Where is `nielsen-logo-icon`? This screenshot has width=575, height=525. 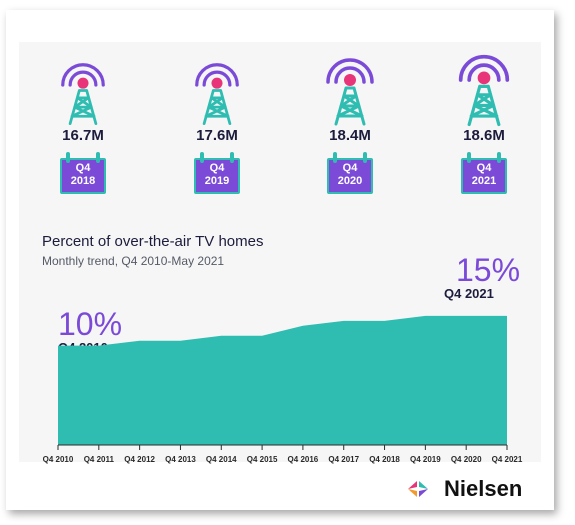
nielsen-logo-icon is located at coordinates (418, 489).